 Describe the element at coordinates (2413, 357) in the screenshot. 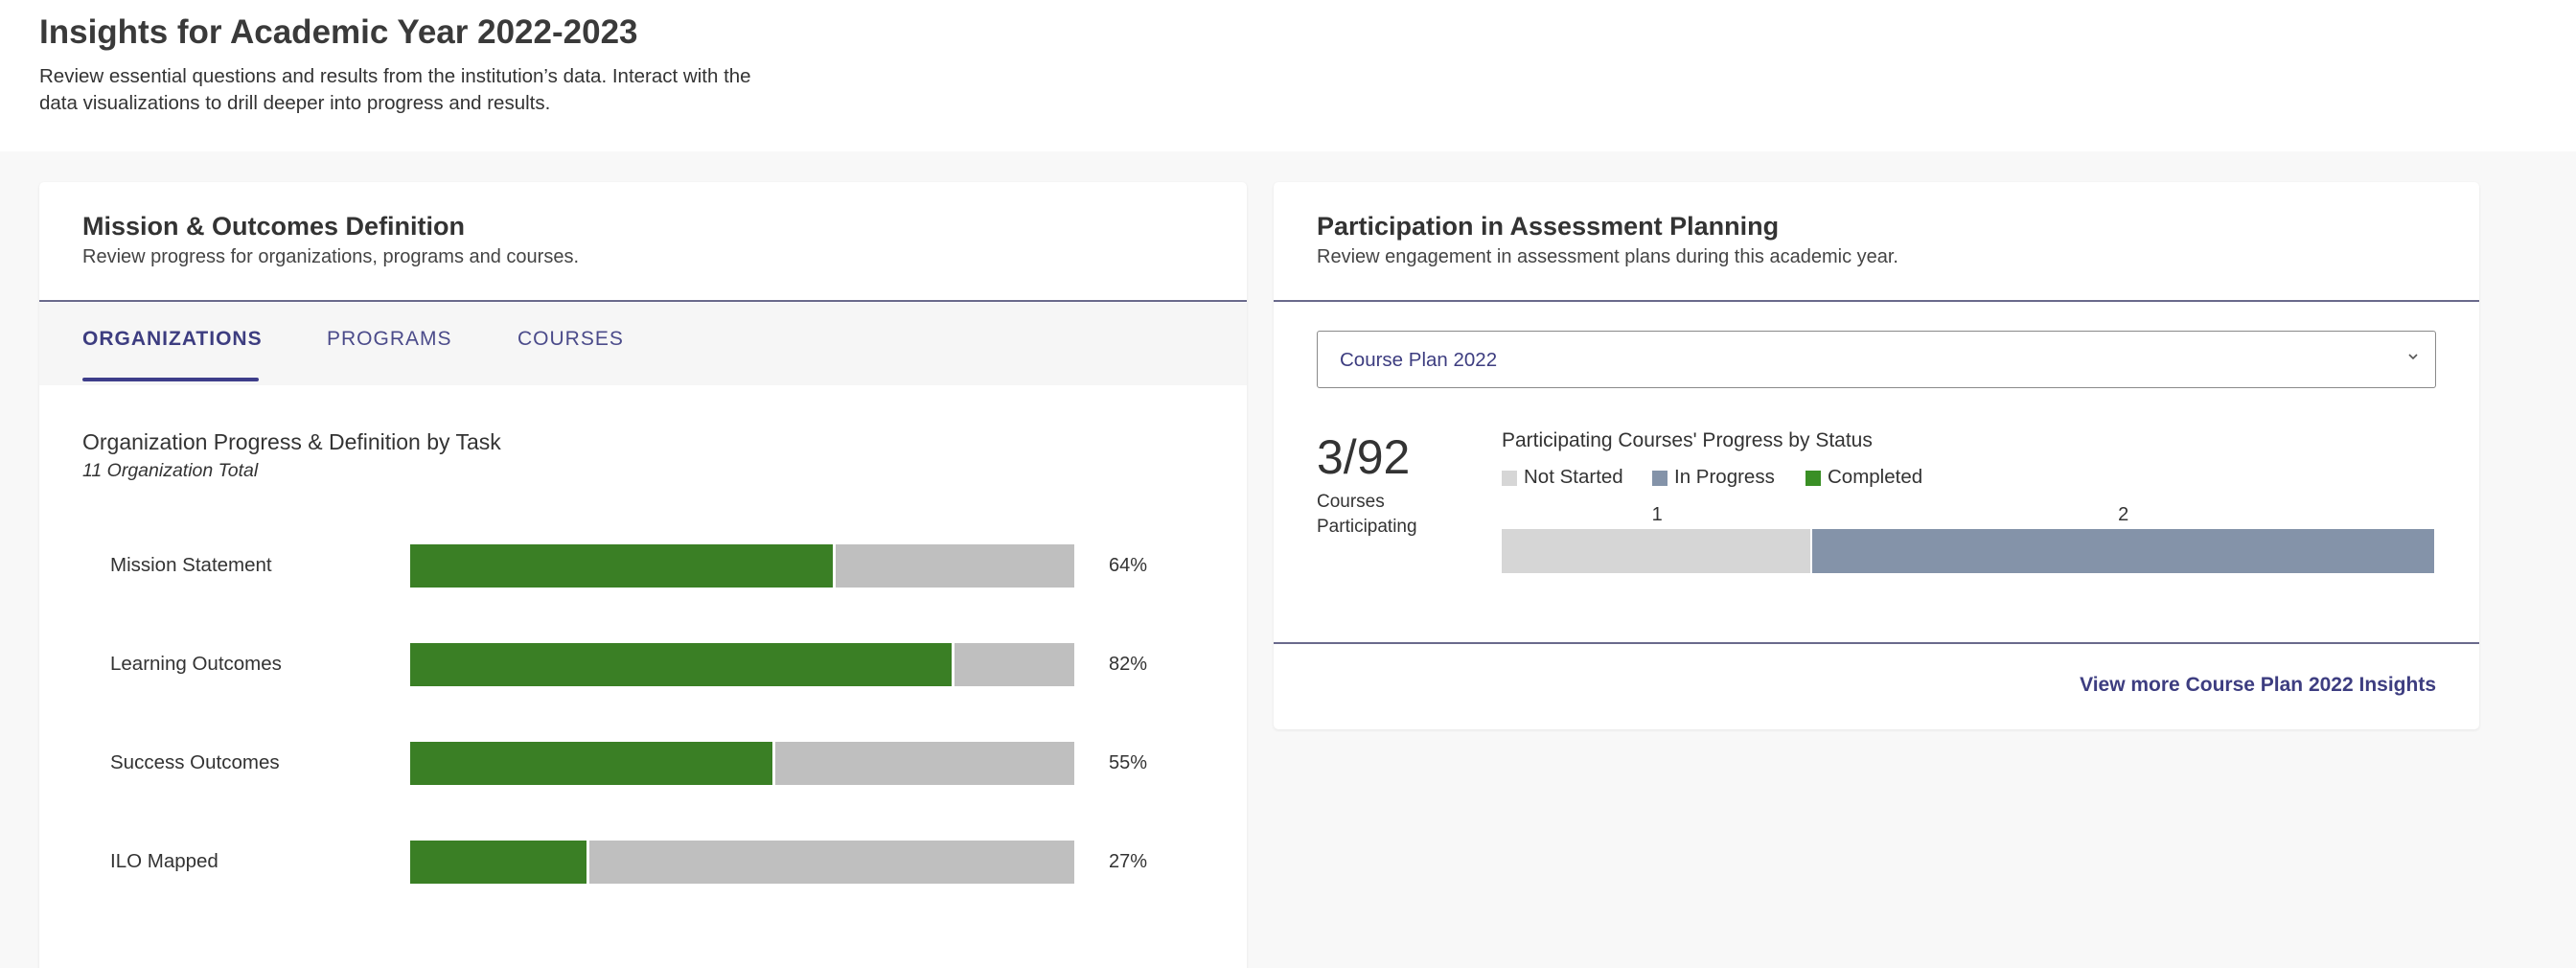

I see `chevron-down-icon` at that location.